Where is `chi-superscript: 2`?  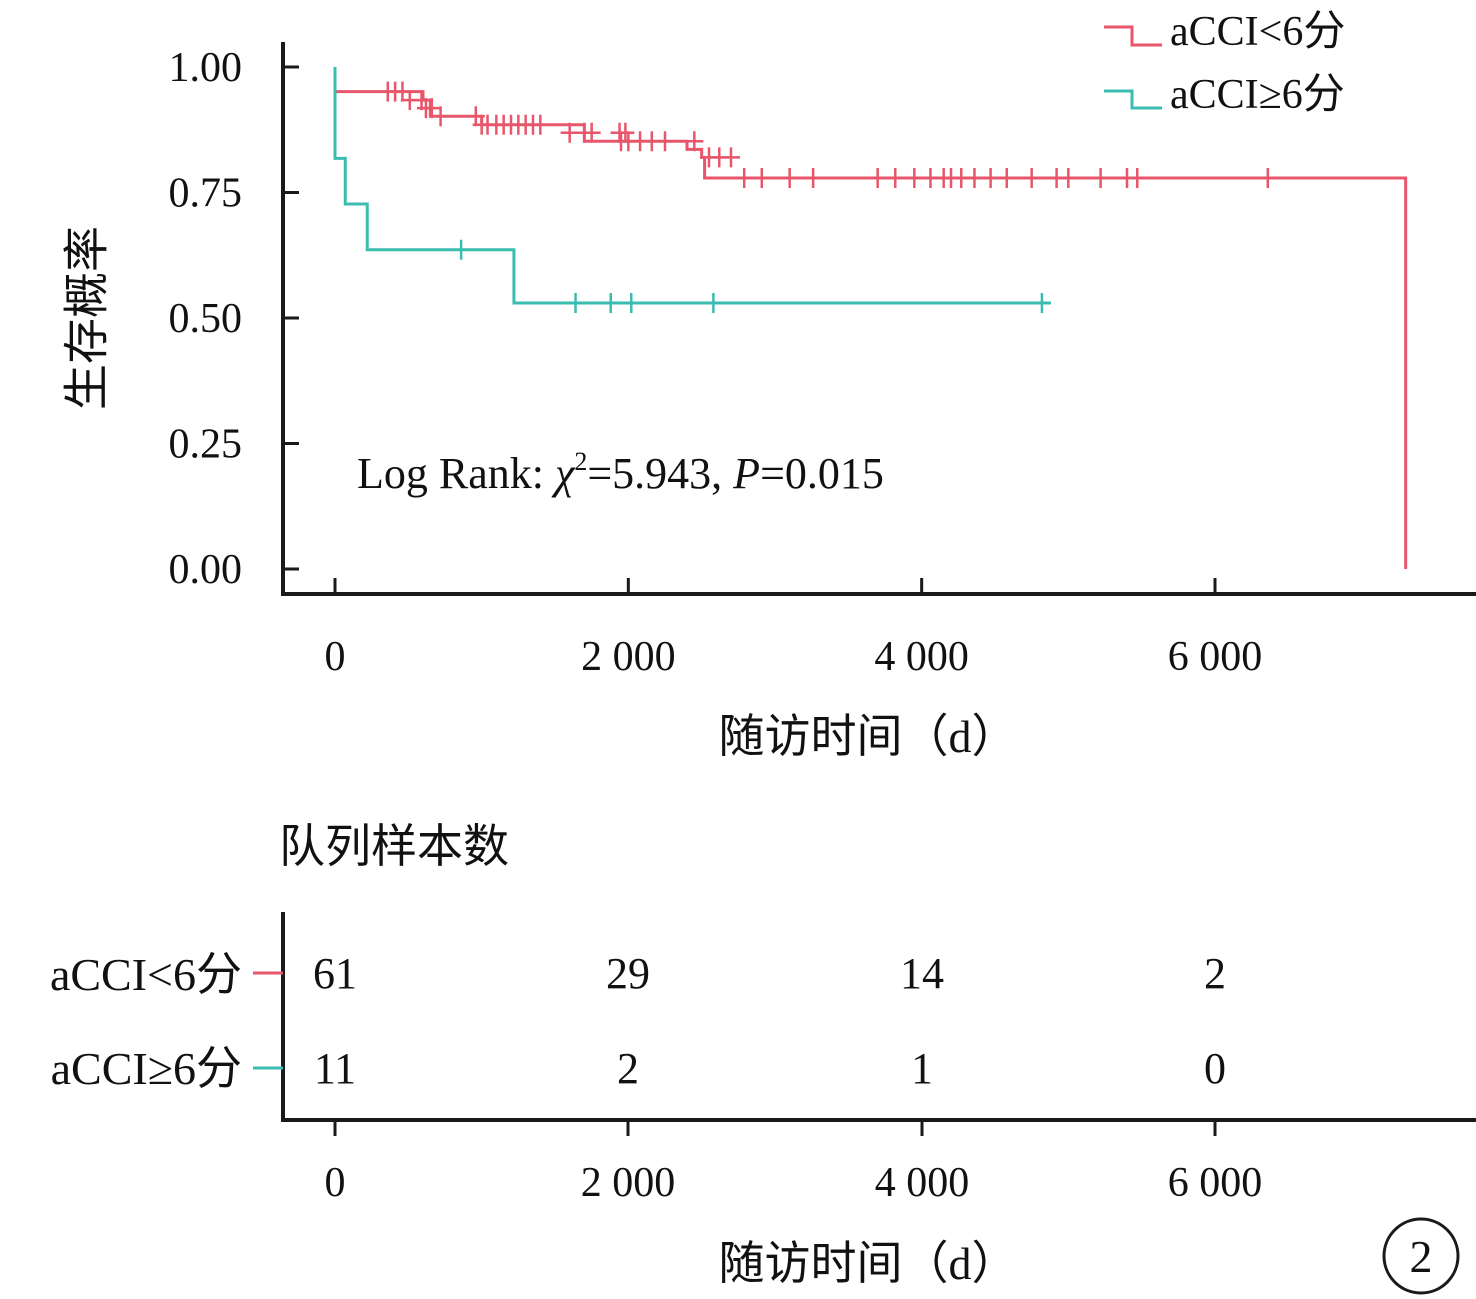
chi-superscript: 2 is located at coordinates (580, 461).